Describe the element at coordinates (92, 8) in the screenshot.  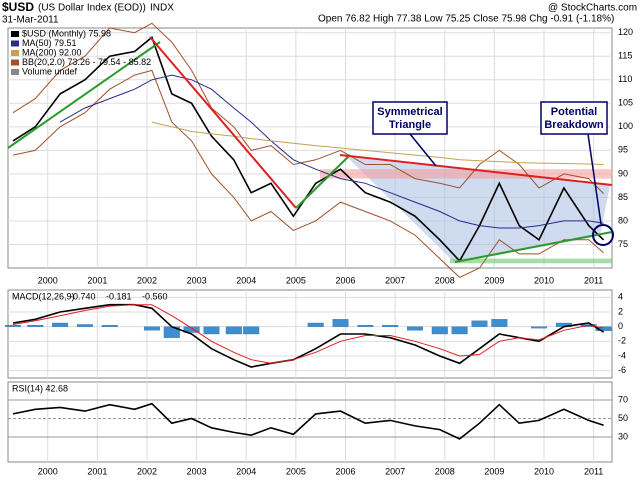
I see `index-name: (US Dollar Index (EOD))` at that location.